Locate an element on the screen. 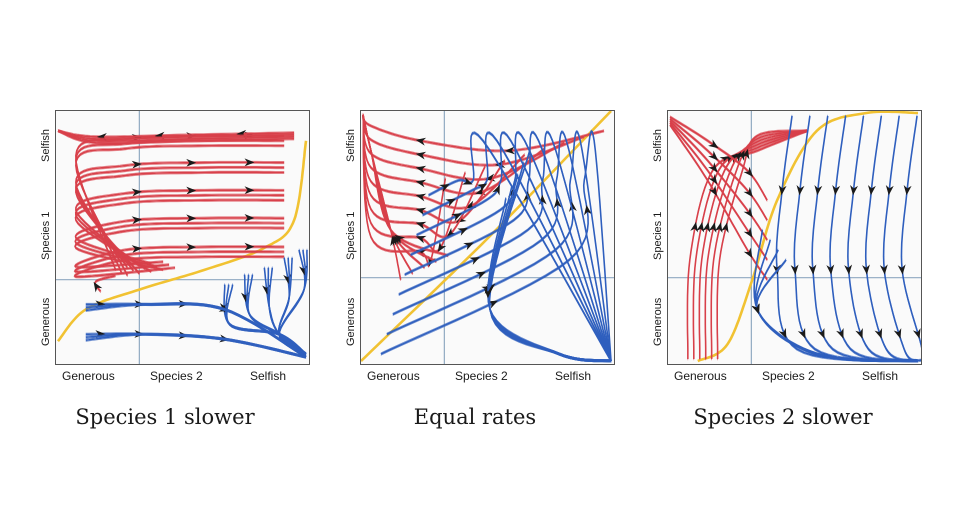  y-label-generous: Generous is located at coordinates (658, 321).